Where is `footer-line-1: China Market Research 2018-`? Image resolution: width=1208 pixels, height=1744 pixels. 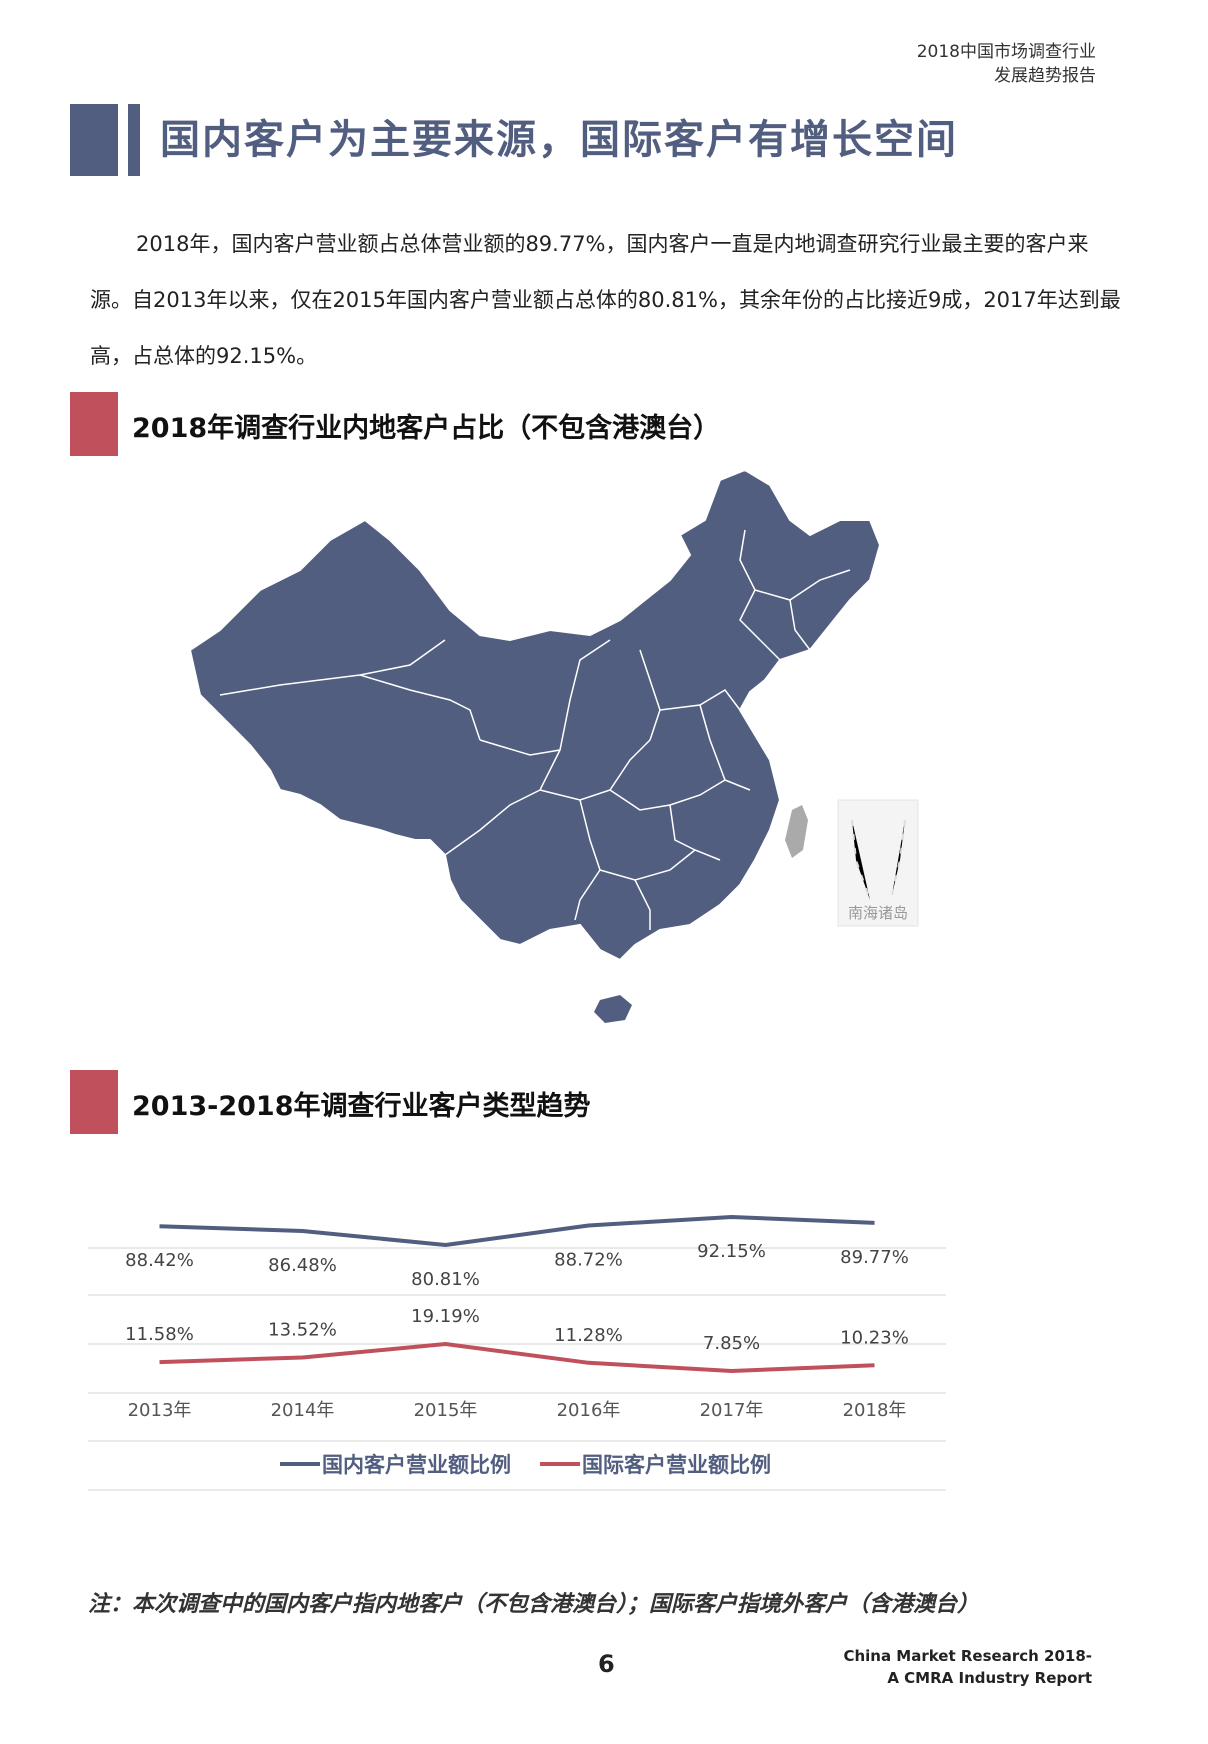
footer-line-1: China Market Research 2018- is located at coordinates (967, 1656).